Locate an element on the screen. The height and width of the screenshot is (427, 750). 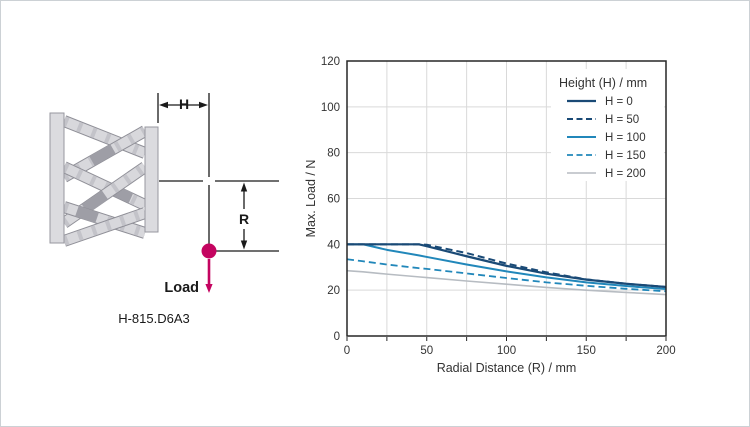
y-tick-label: 80 is located at coordinates (333, 154).